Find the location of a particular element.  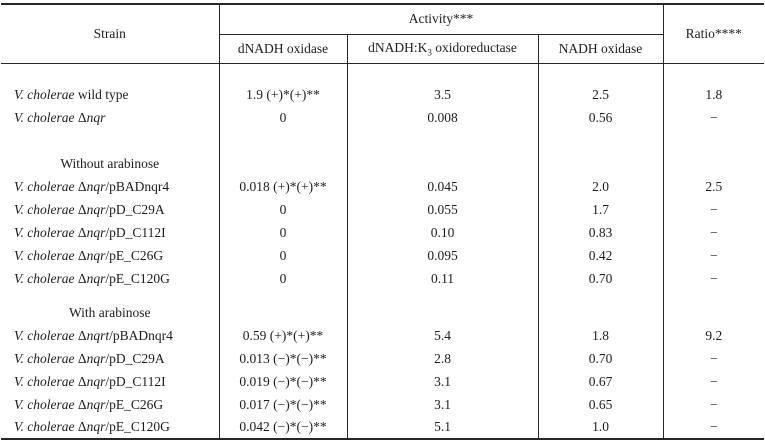

strain-cell: V. cholerae Δnqr/pD_C112I is located at coordinates (110, 381).